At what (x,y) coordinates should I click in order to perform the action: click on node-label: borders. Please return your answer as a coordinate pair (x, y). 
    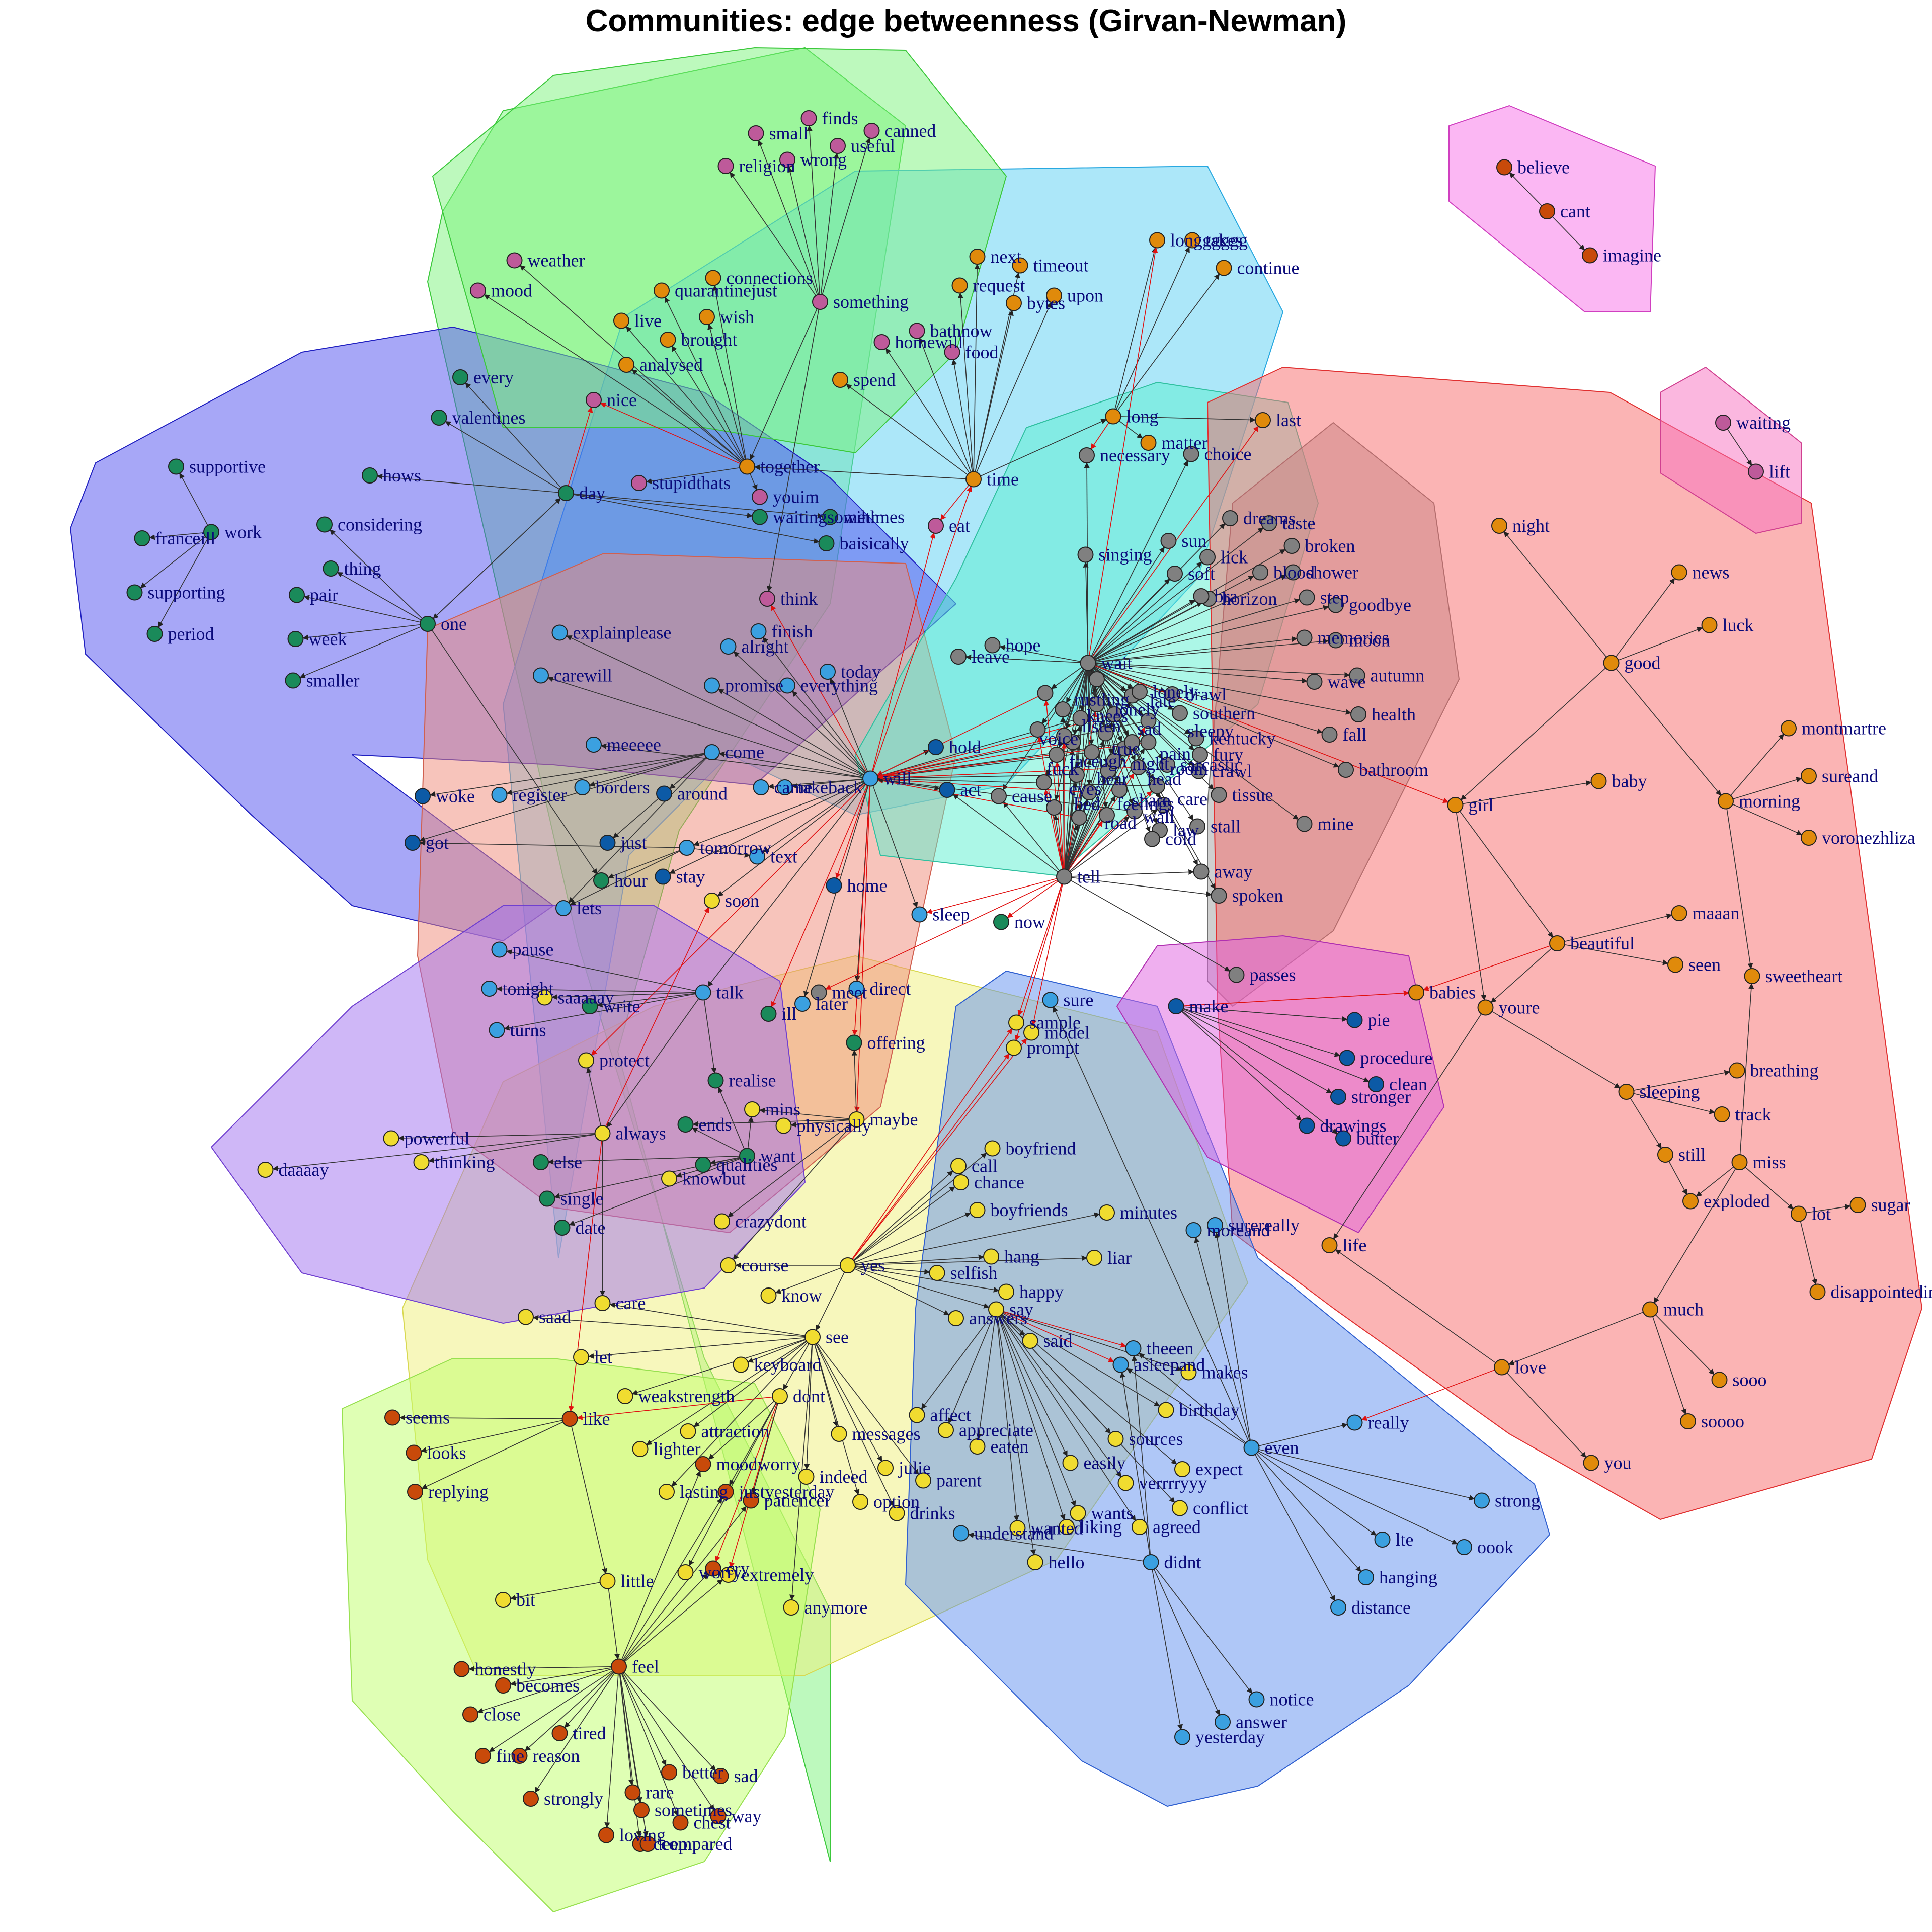
    Looking at the image, I should click on (623, 787).